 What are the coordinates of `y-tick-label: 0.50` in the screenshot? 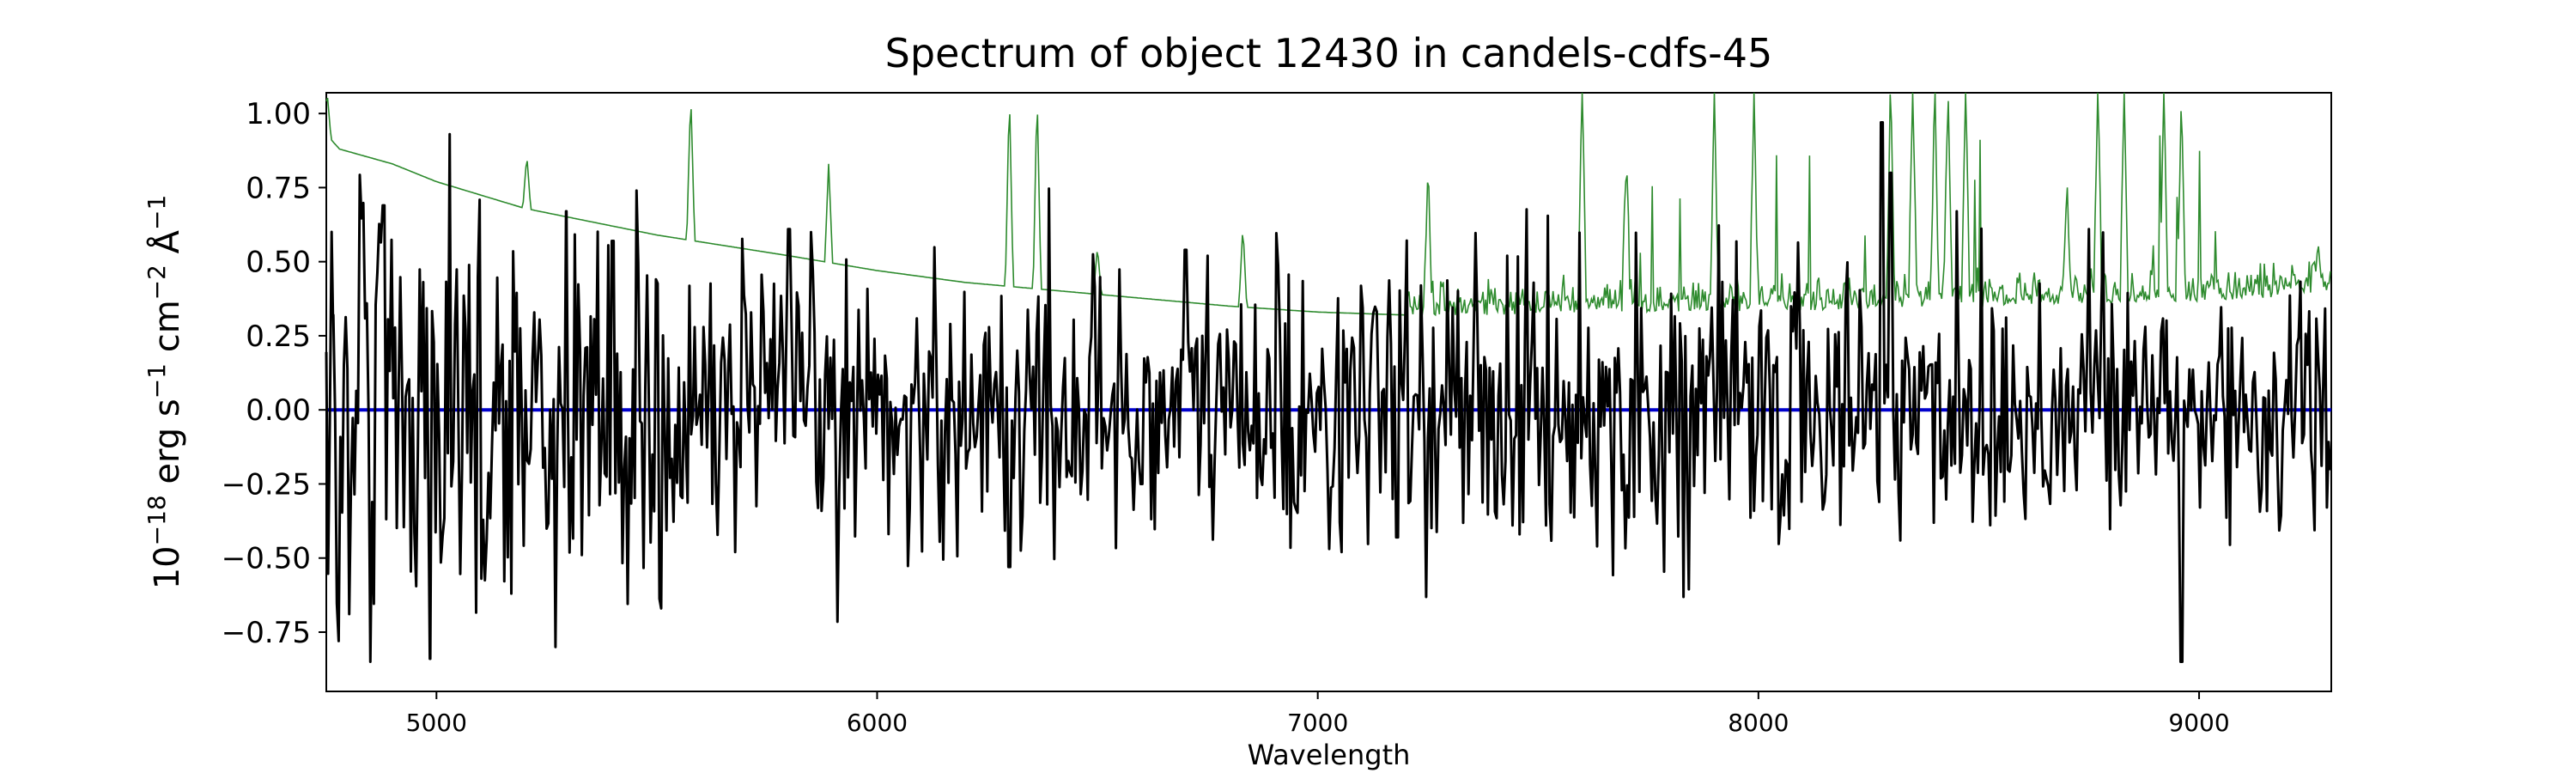 It's located at (279, 263).